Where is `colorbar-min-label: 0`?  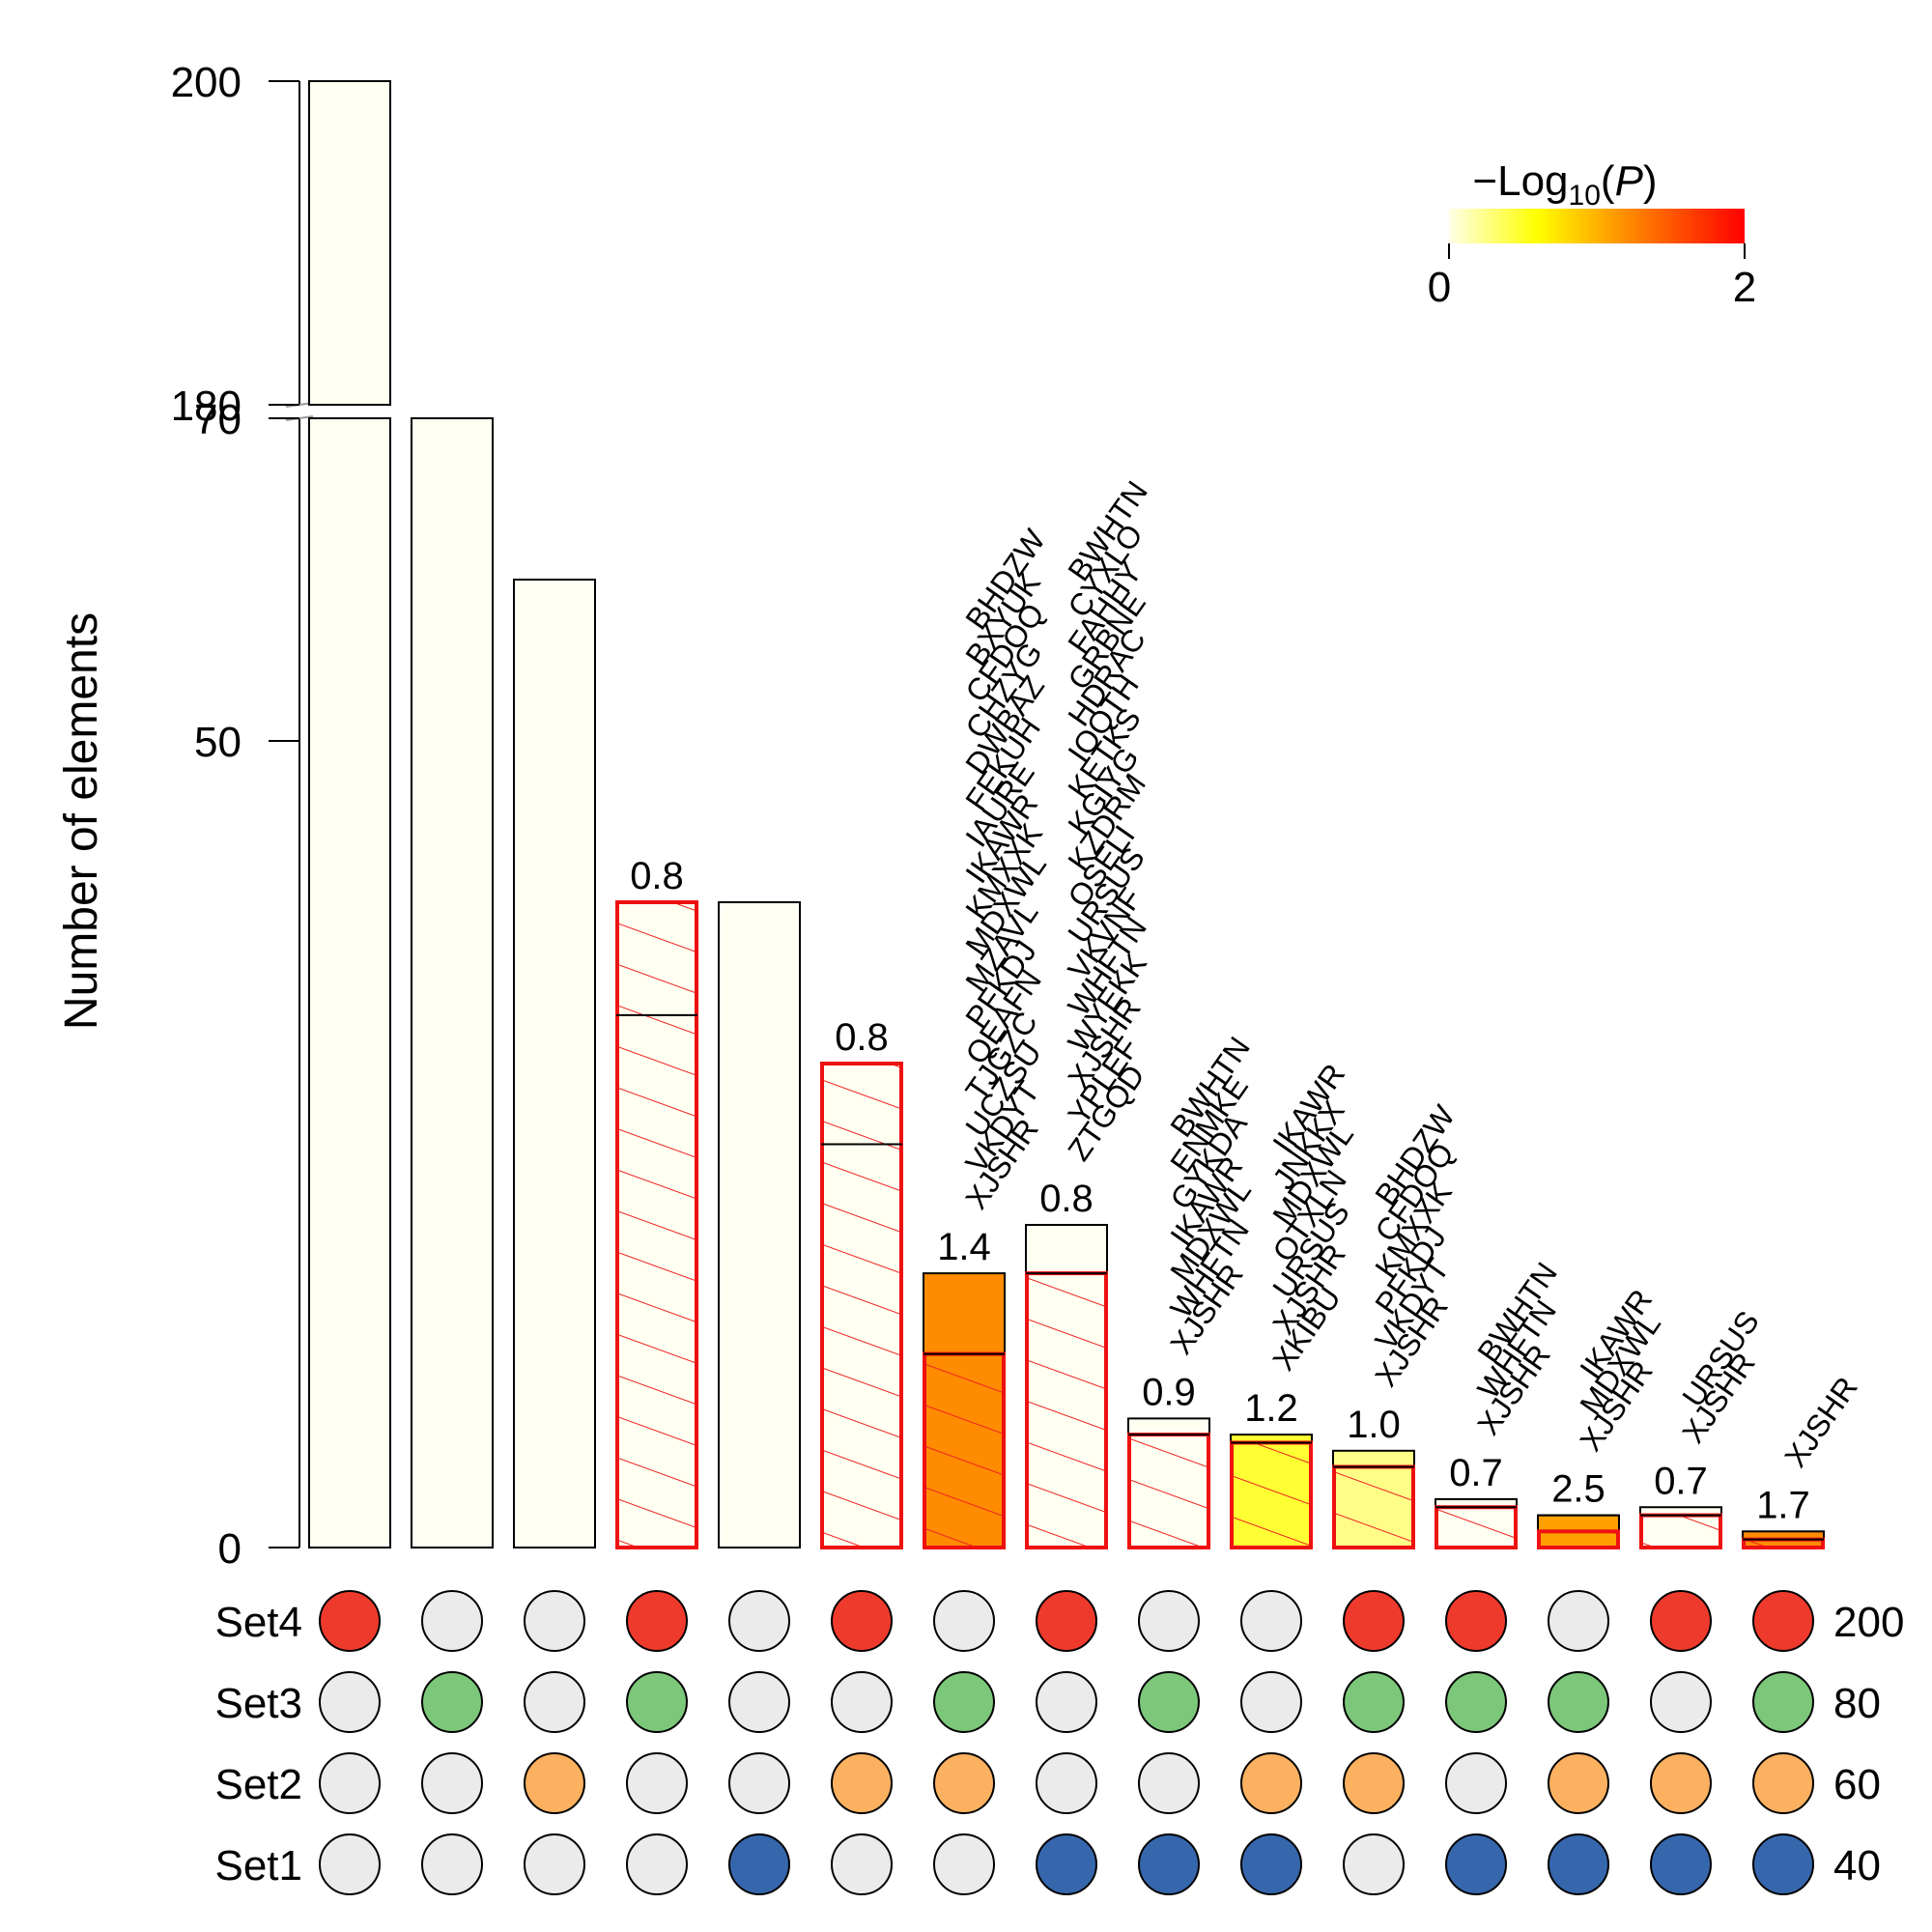
colorbar-min-label: 0 is located at coordinates (1439, 287).